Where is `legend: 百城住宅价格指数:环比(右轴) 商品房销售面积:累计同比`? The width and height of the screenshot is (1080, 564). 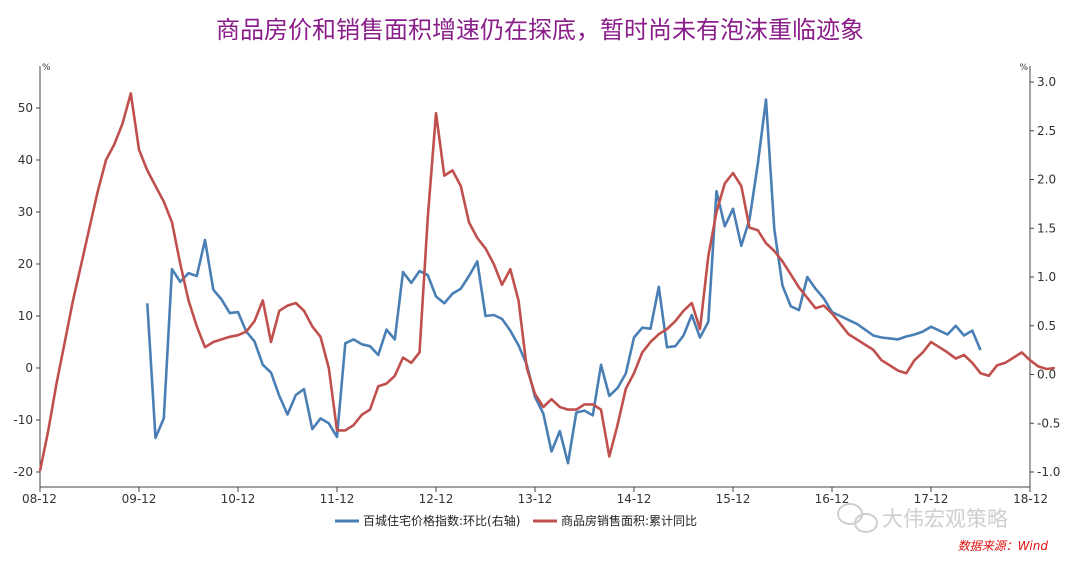
legend: 百城住宅价格指数:环比(右轴) 商品房销售面积:累计同比 is located at coordinates (516, 520).